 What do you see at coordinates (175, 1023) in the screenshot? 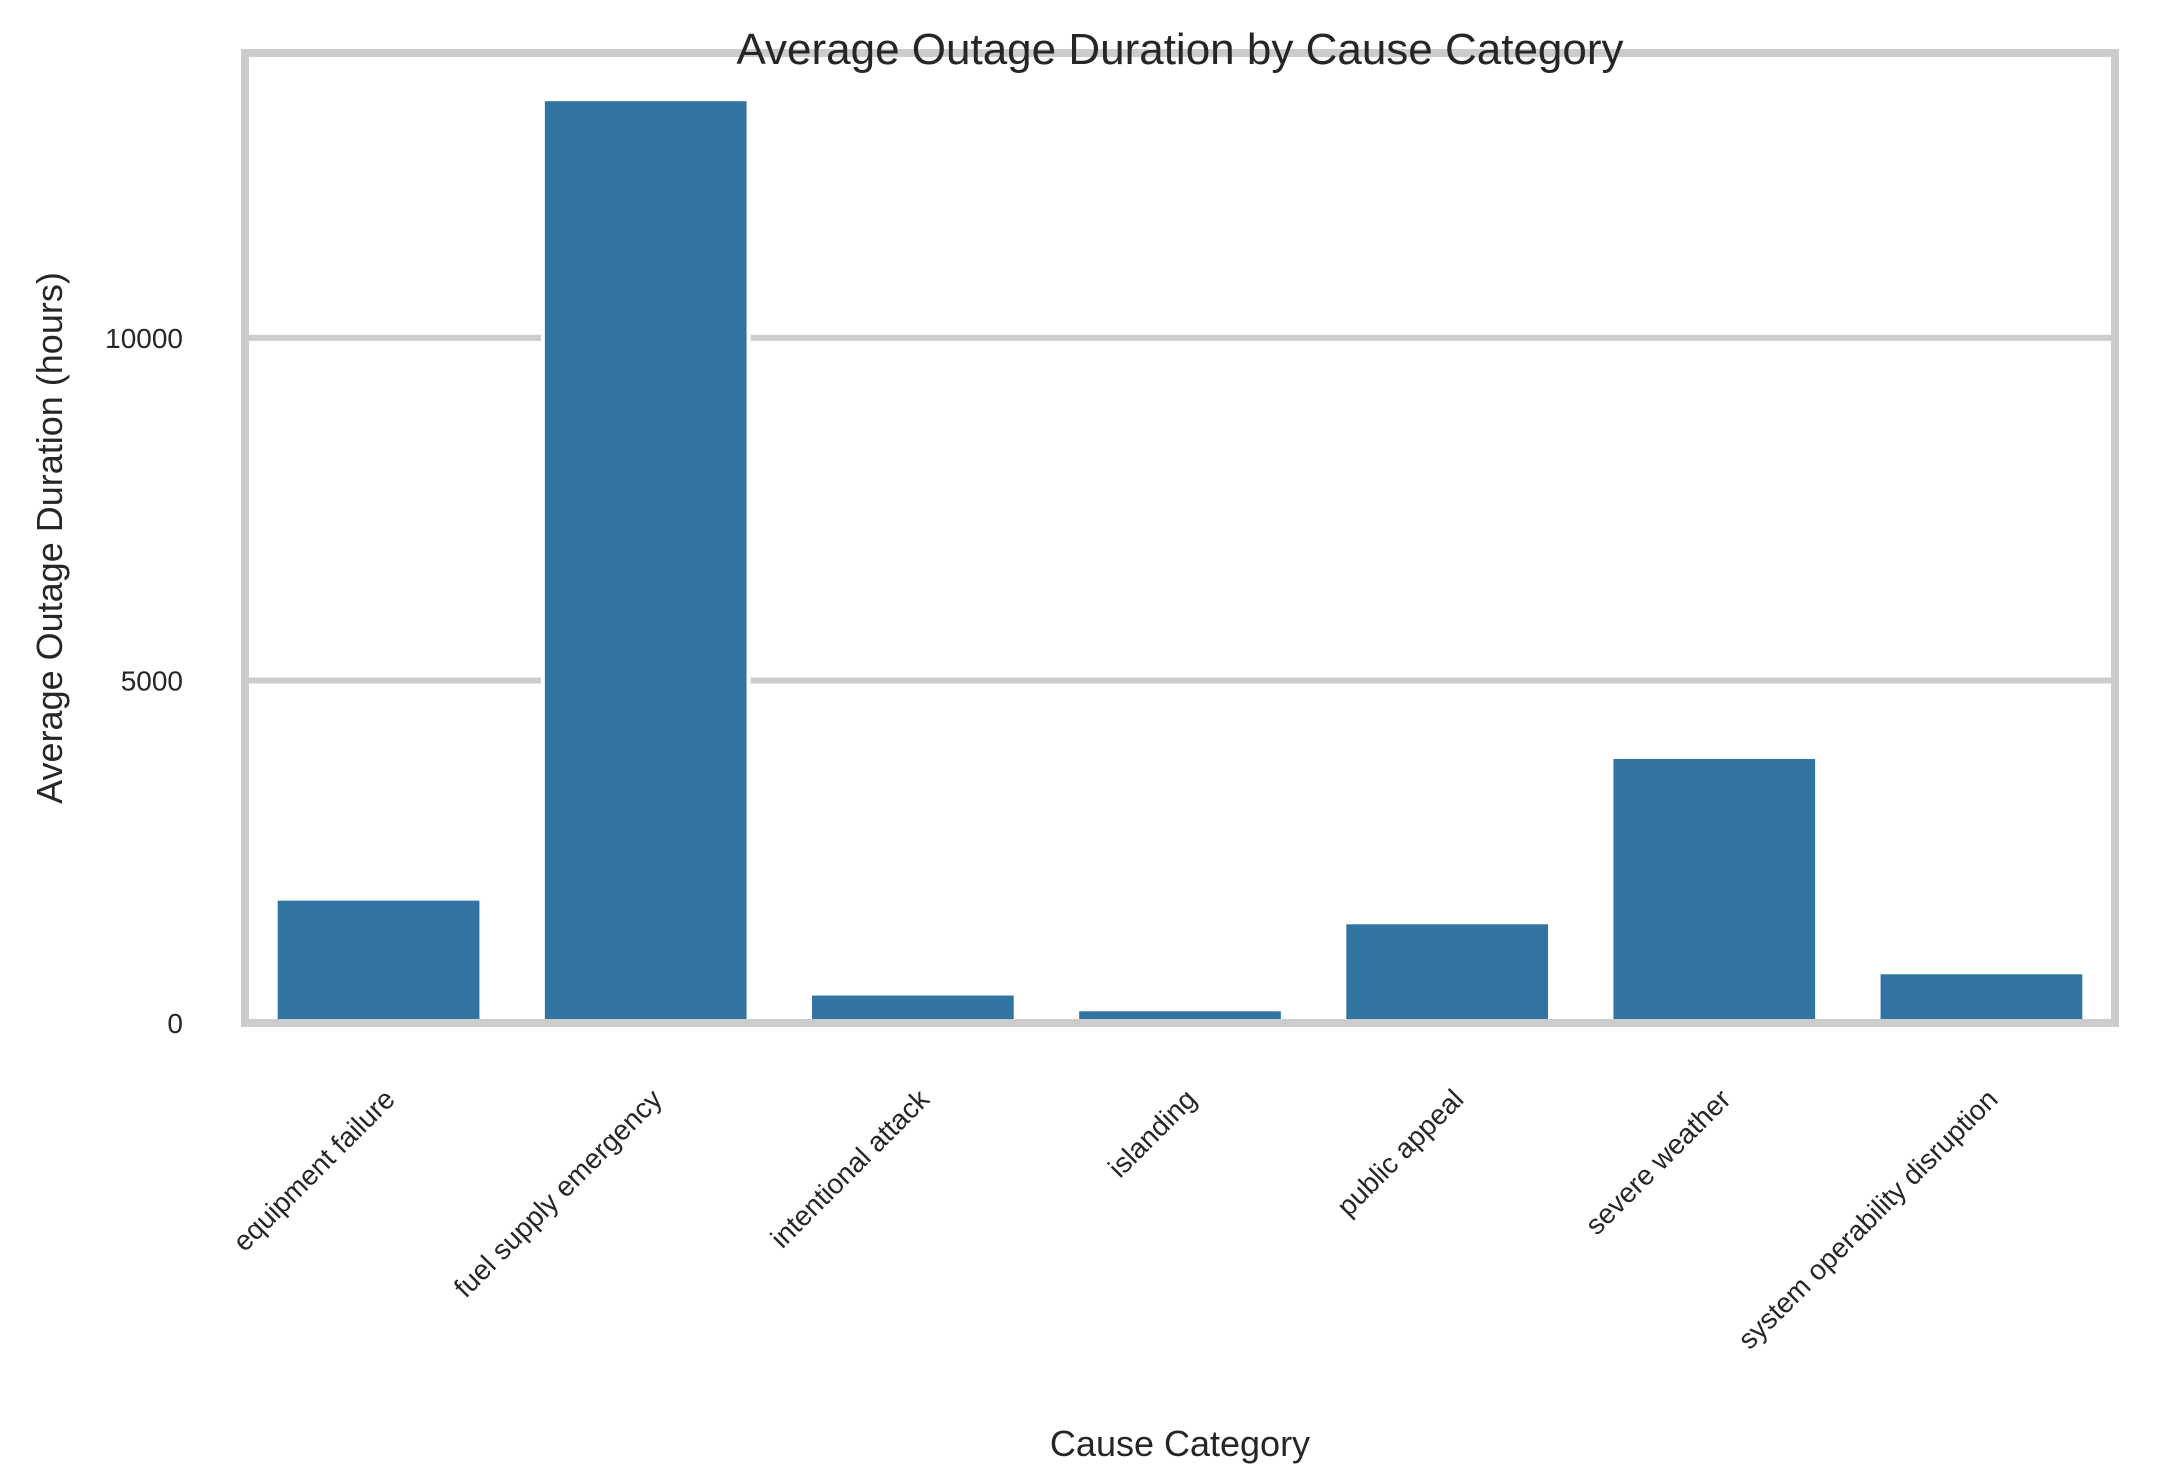
I see `y-tick-label-0: 0` at bounding box center [175, 1023].